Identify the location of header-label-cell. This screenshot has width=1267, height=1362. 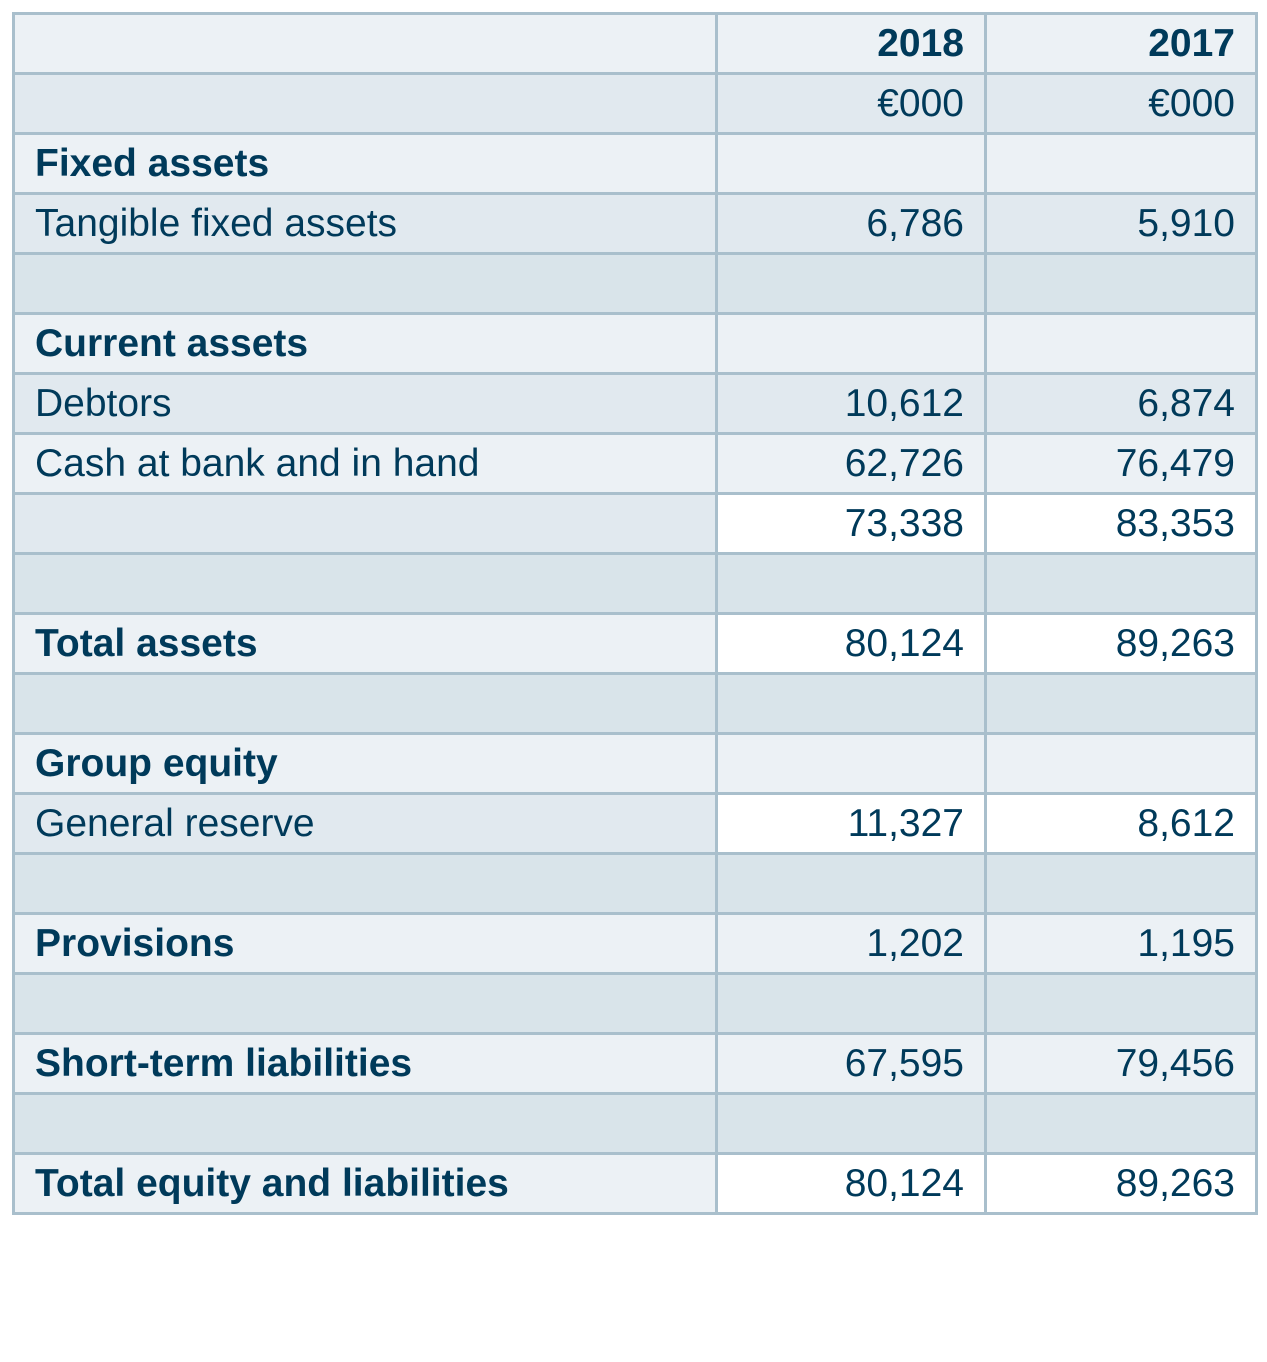
(365, 43).